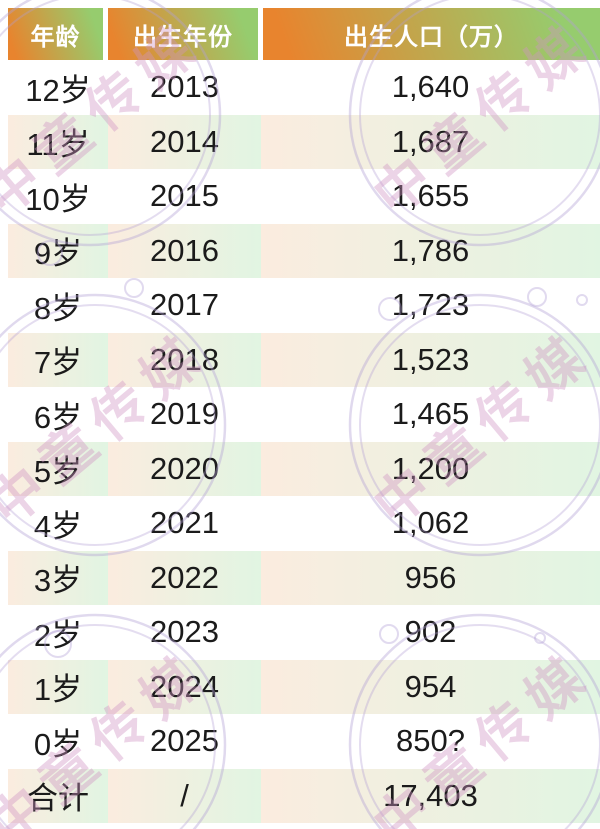  I want to click on population-cell: 902, so click(430, 632).